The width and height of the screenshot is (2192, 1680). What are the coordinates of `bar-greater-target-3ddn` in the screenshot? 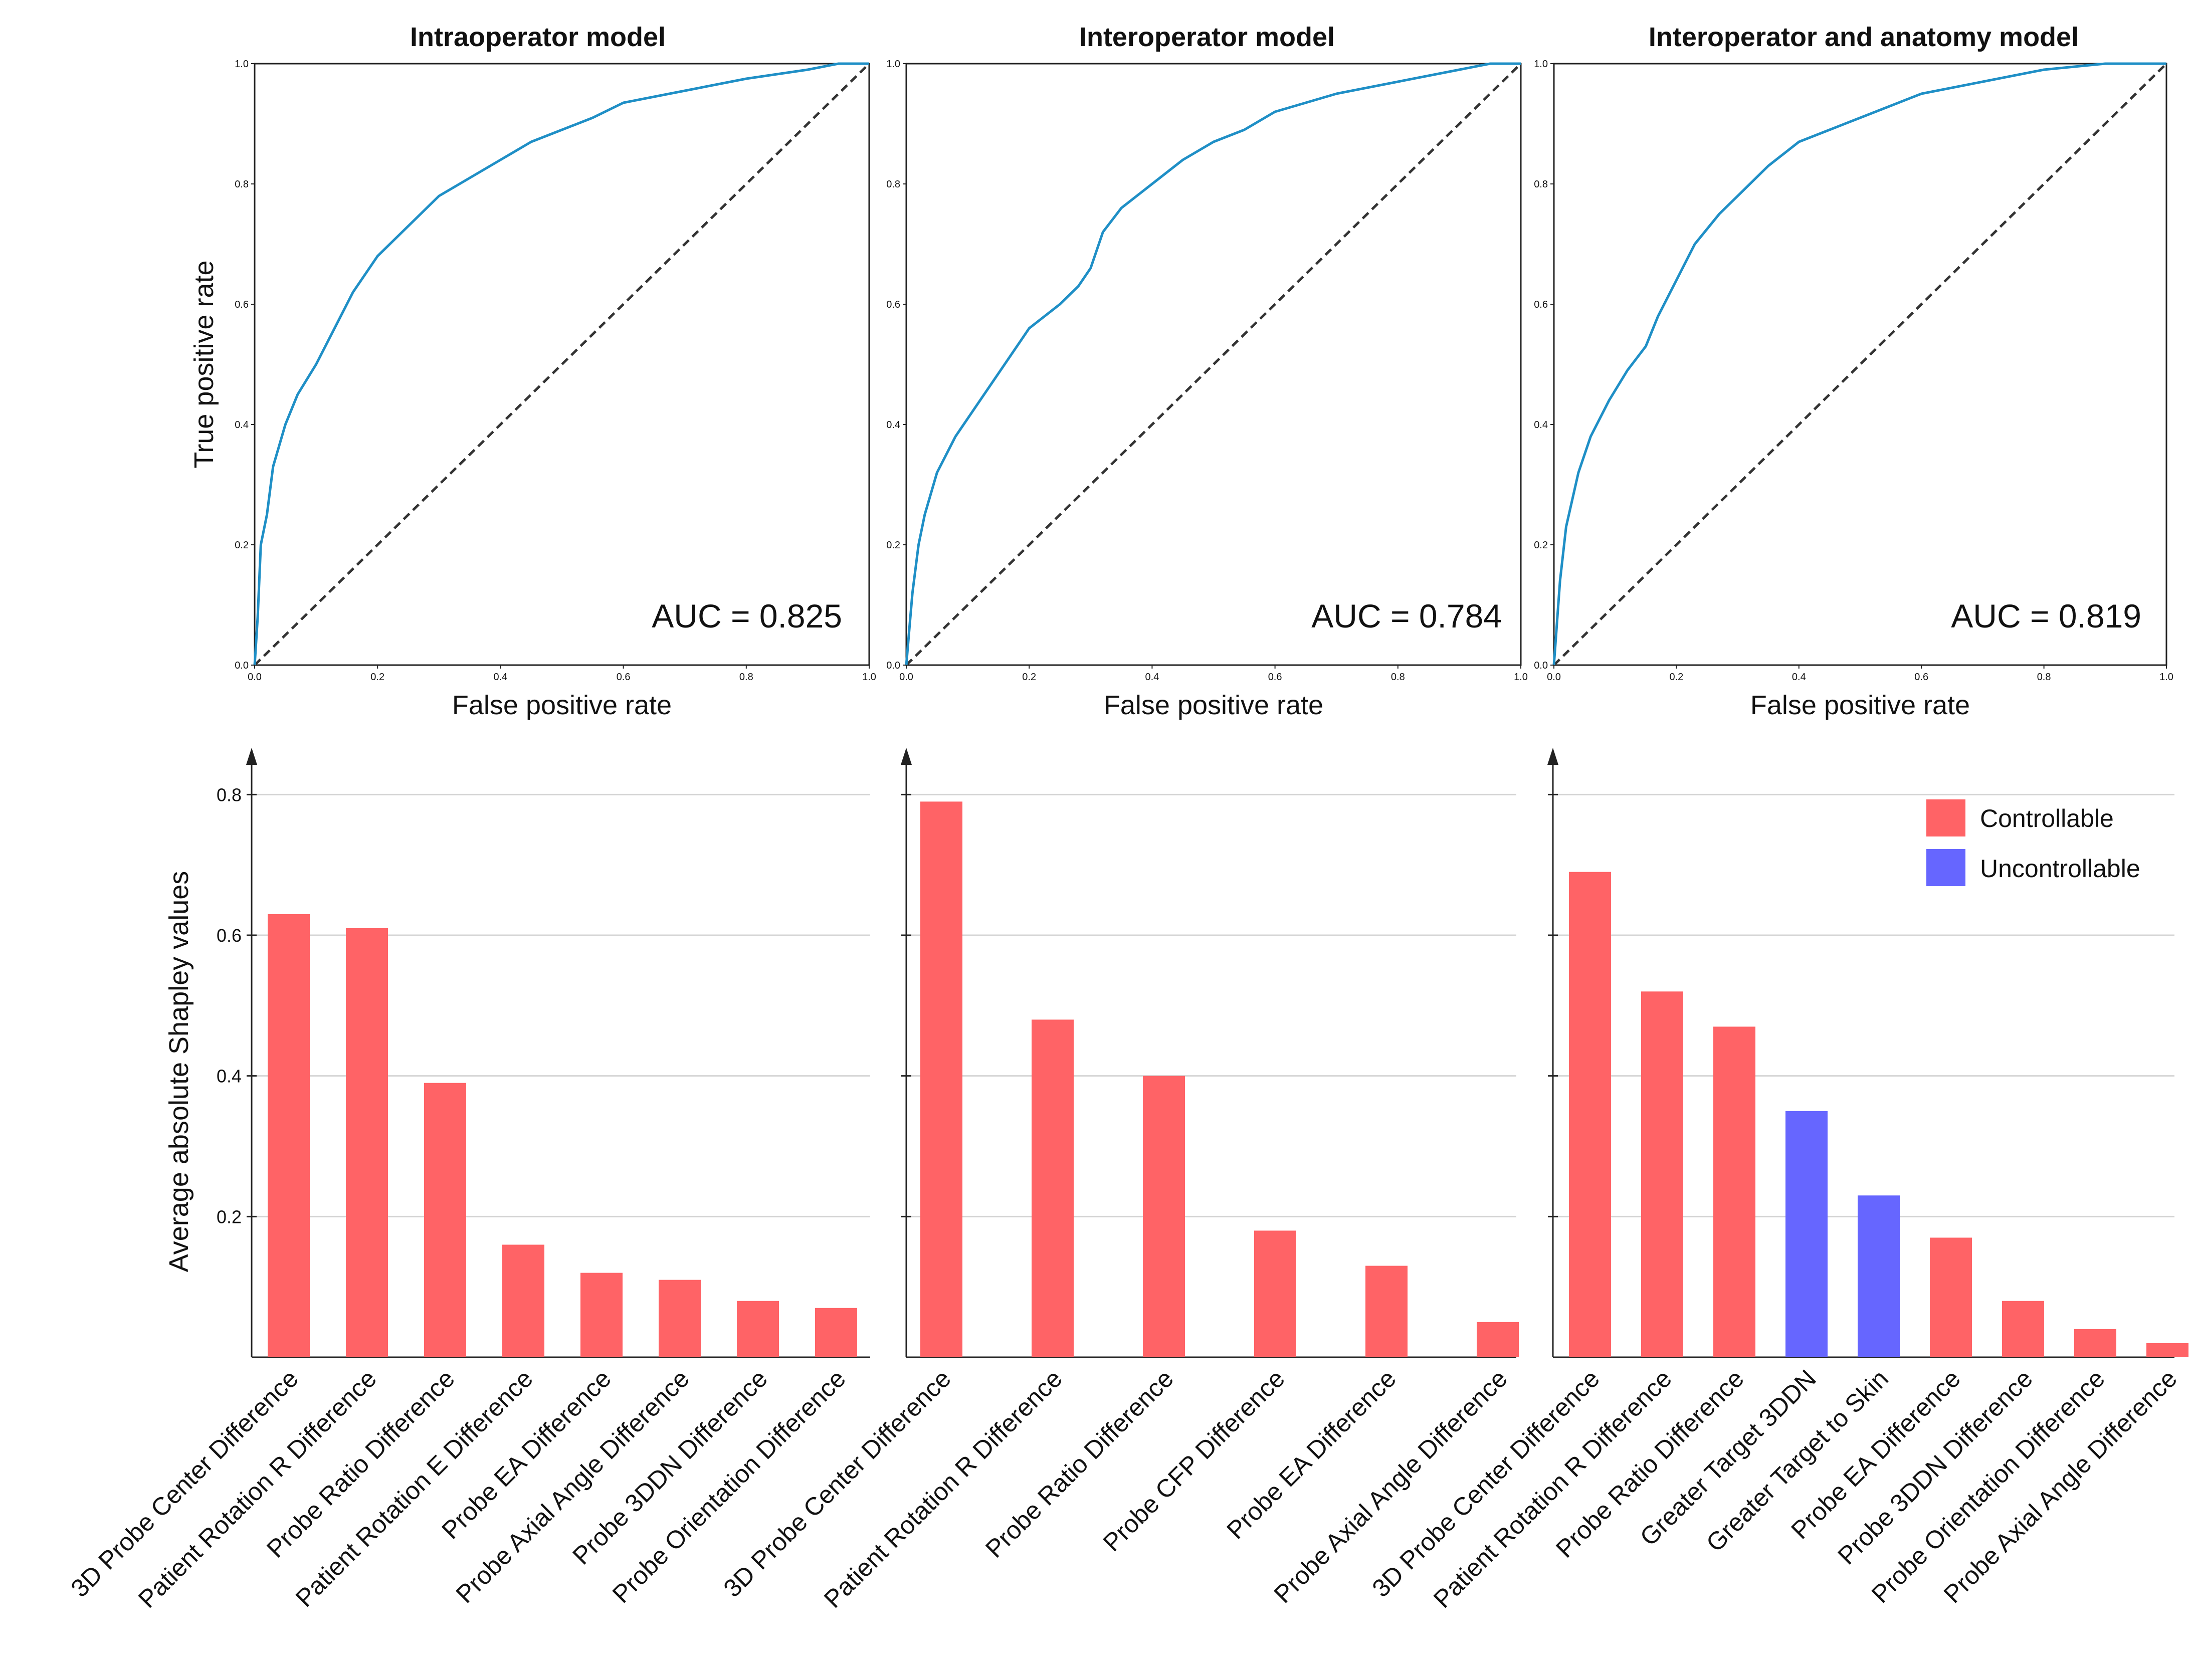 It's located at (1806, 1234).